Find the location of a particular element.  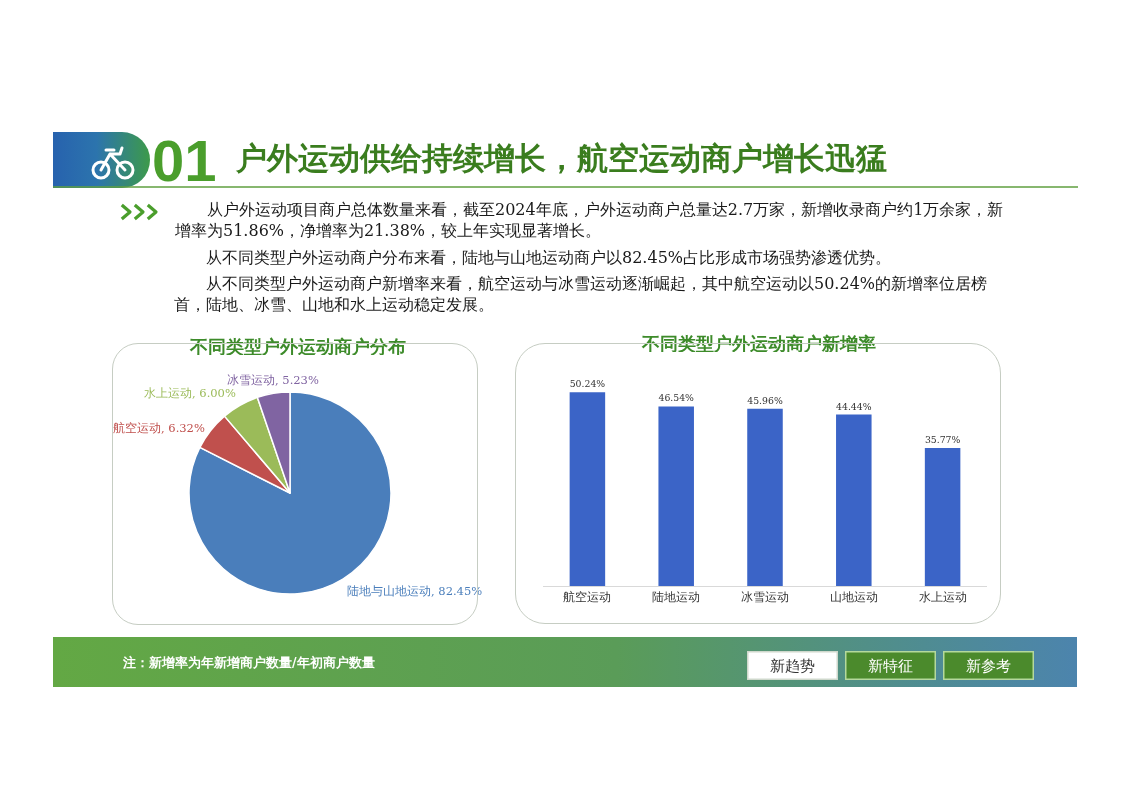

data-label: 45.96% is located at coordinates (765, 400).